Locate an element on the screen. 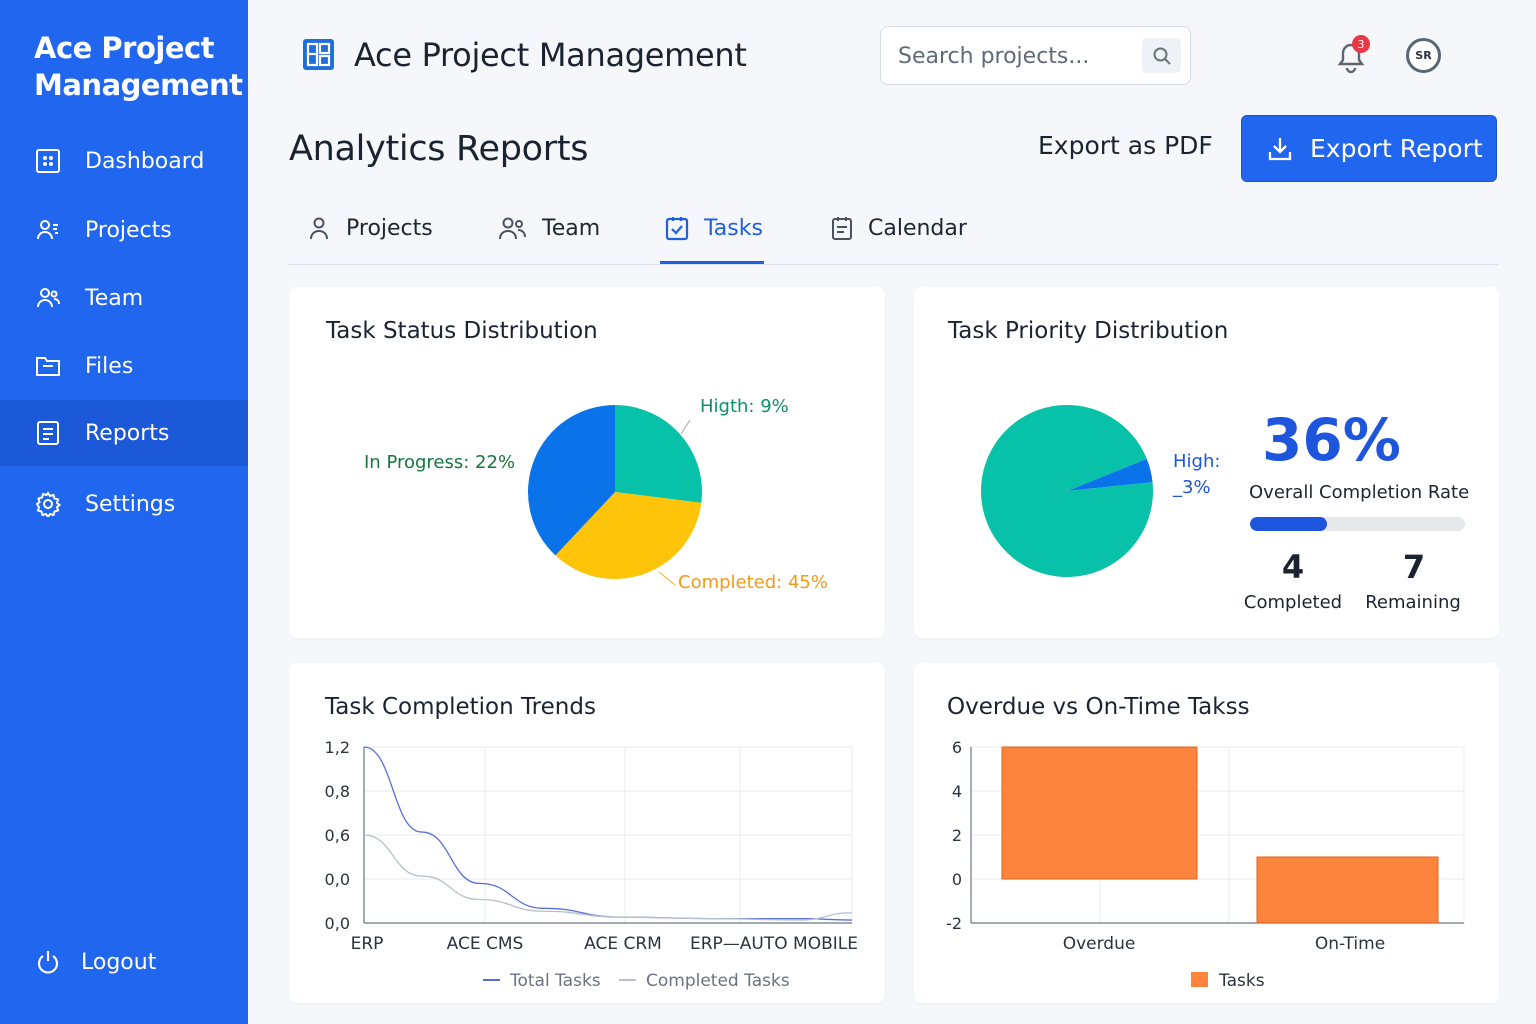 Image resolution: width=1536 pixels, height=1024 pixels. x-tick-label: ACE CRM is located at coordinates (623, 944).